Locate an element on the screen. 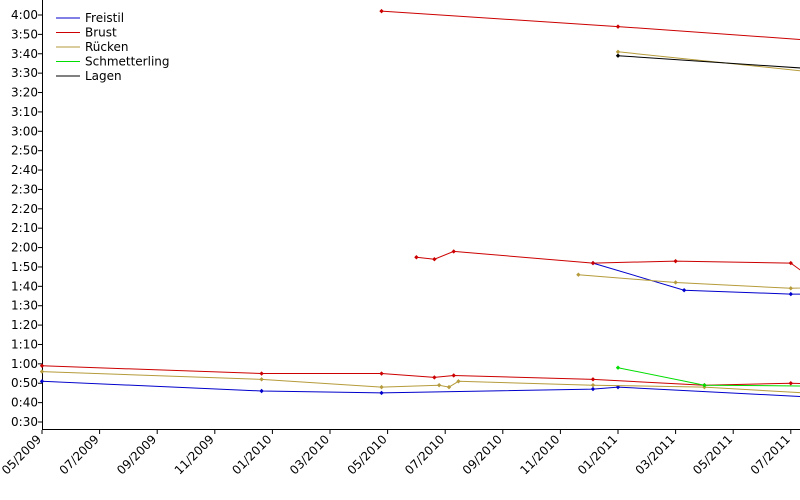 This screenshot has height=500, width=800. y-tick-label: 3:40 is located at coordinates (24, 54).